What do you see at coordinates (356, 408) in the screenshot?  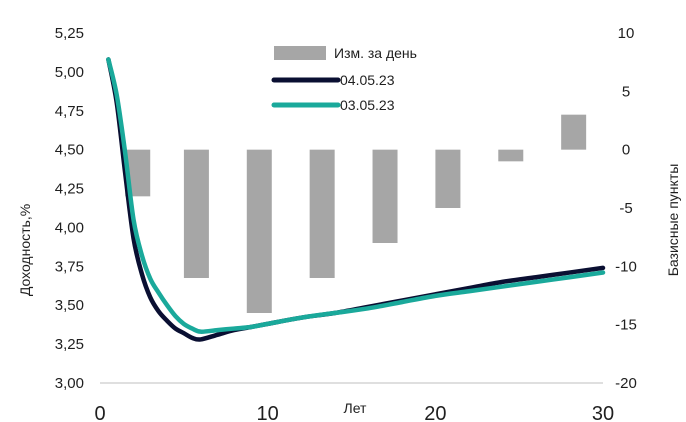 I see `x-axis-title: Лет` at bounding box center [356, 408].